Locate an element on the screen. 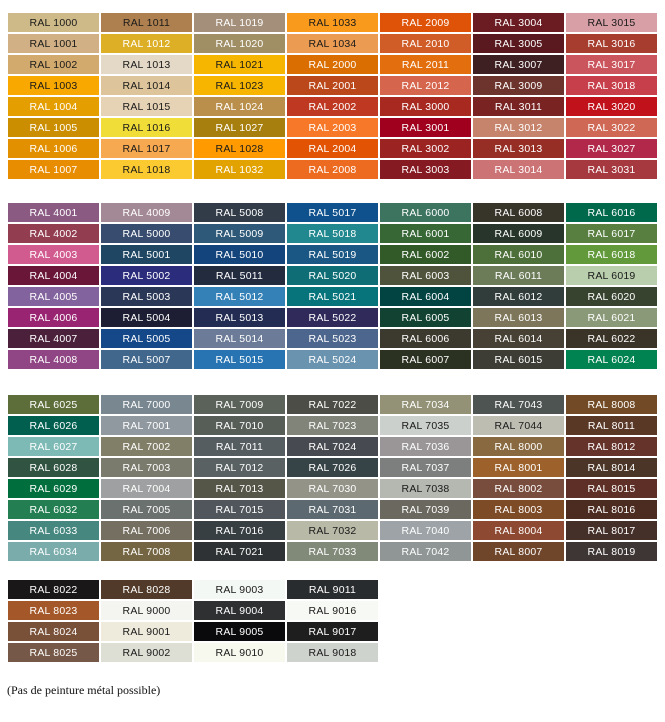 The image size is (665, 722). color-swatch: RAL 7000 is located at coordinates (146, 404).